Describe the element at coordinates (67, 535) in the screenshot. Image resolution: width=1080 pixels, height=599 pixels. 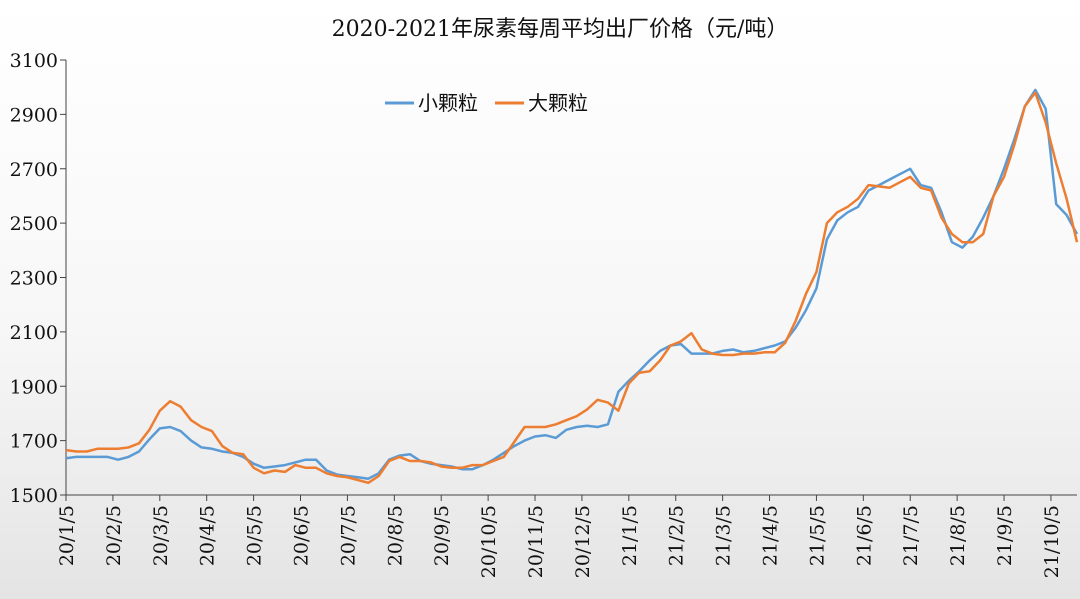
I see `x-tick-label: 20/1/5` at that location.